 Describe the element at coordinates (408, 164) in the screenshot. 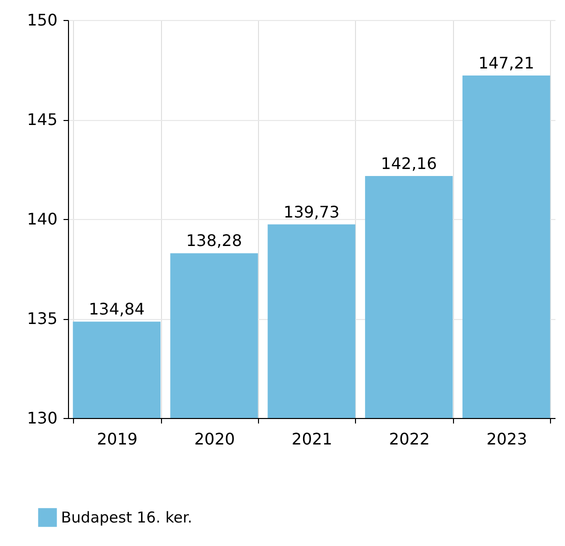

I see `data-label: 142,16` at that location.